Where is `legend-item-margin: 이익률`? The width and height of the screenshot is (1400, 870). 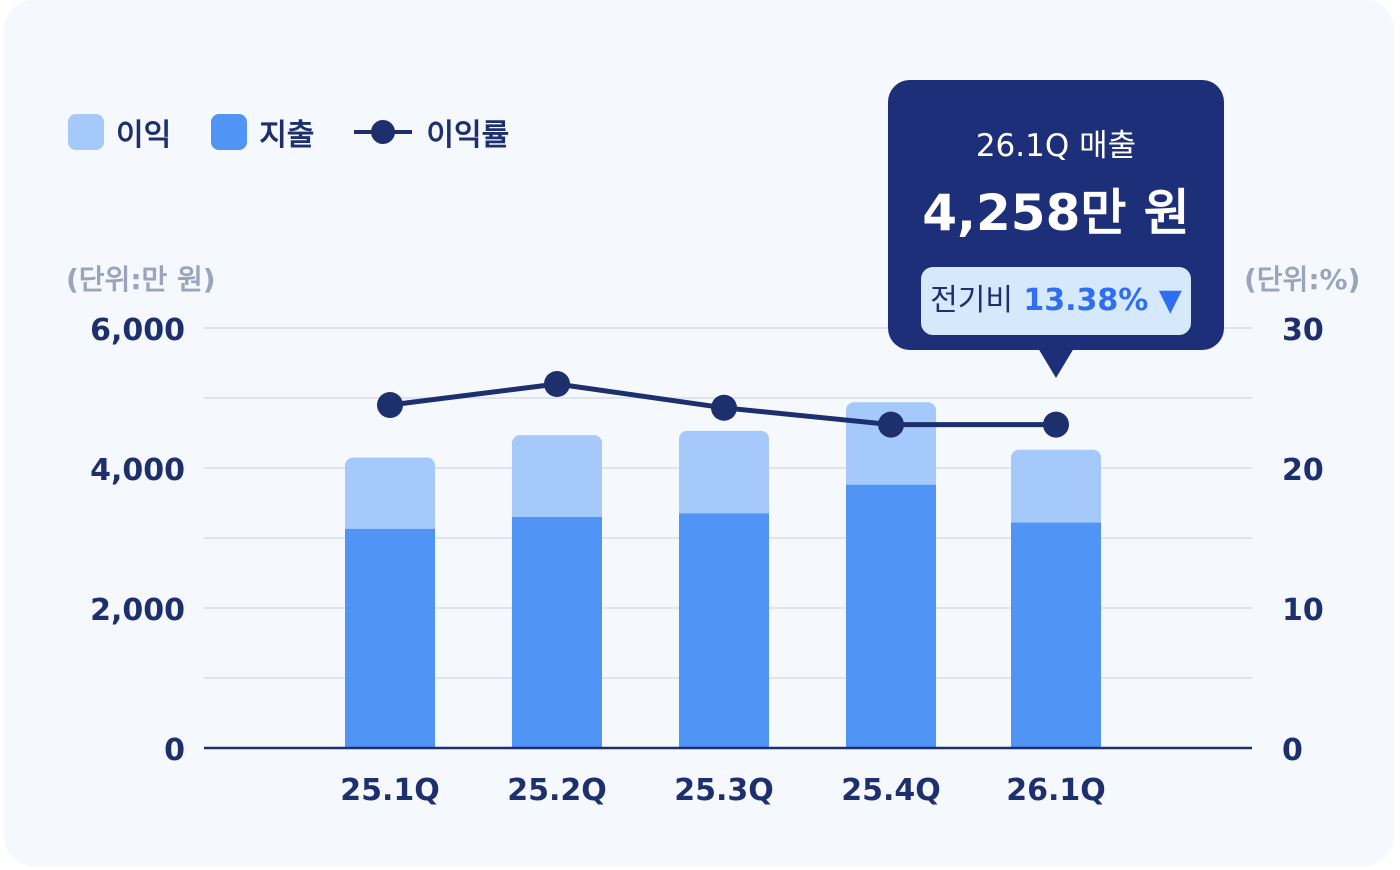 legend-item-margin: 이익률 is located at coordinates (431, 132).